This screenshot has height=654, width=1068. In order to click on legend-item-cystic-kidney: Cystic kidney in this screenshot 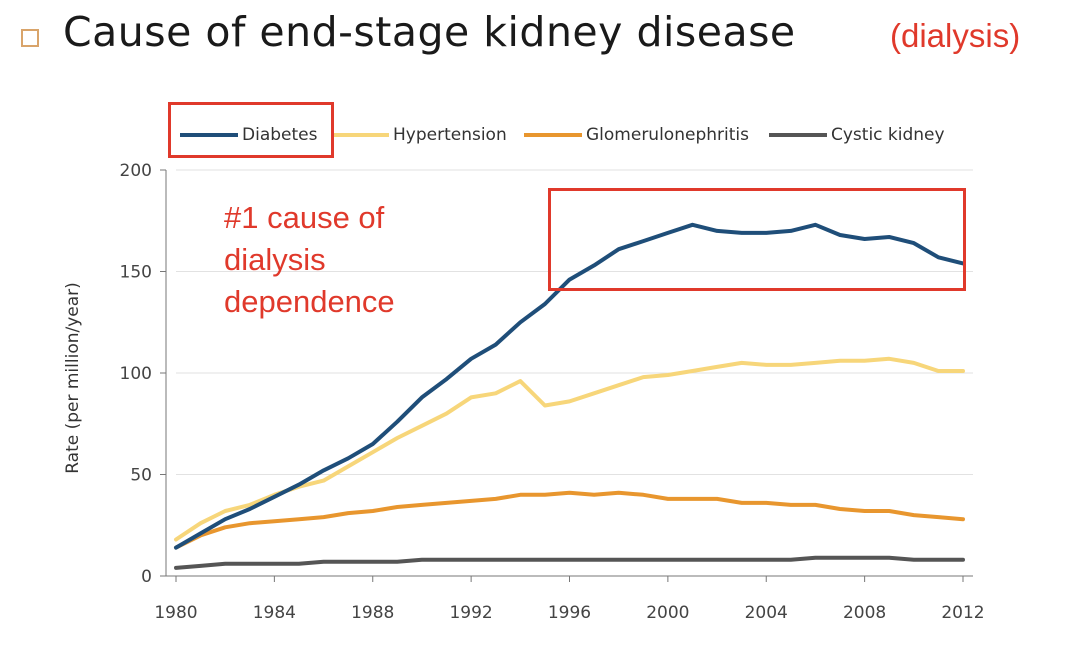, I will do `click(857, 135)`.